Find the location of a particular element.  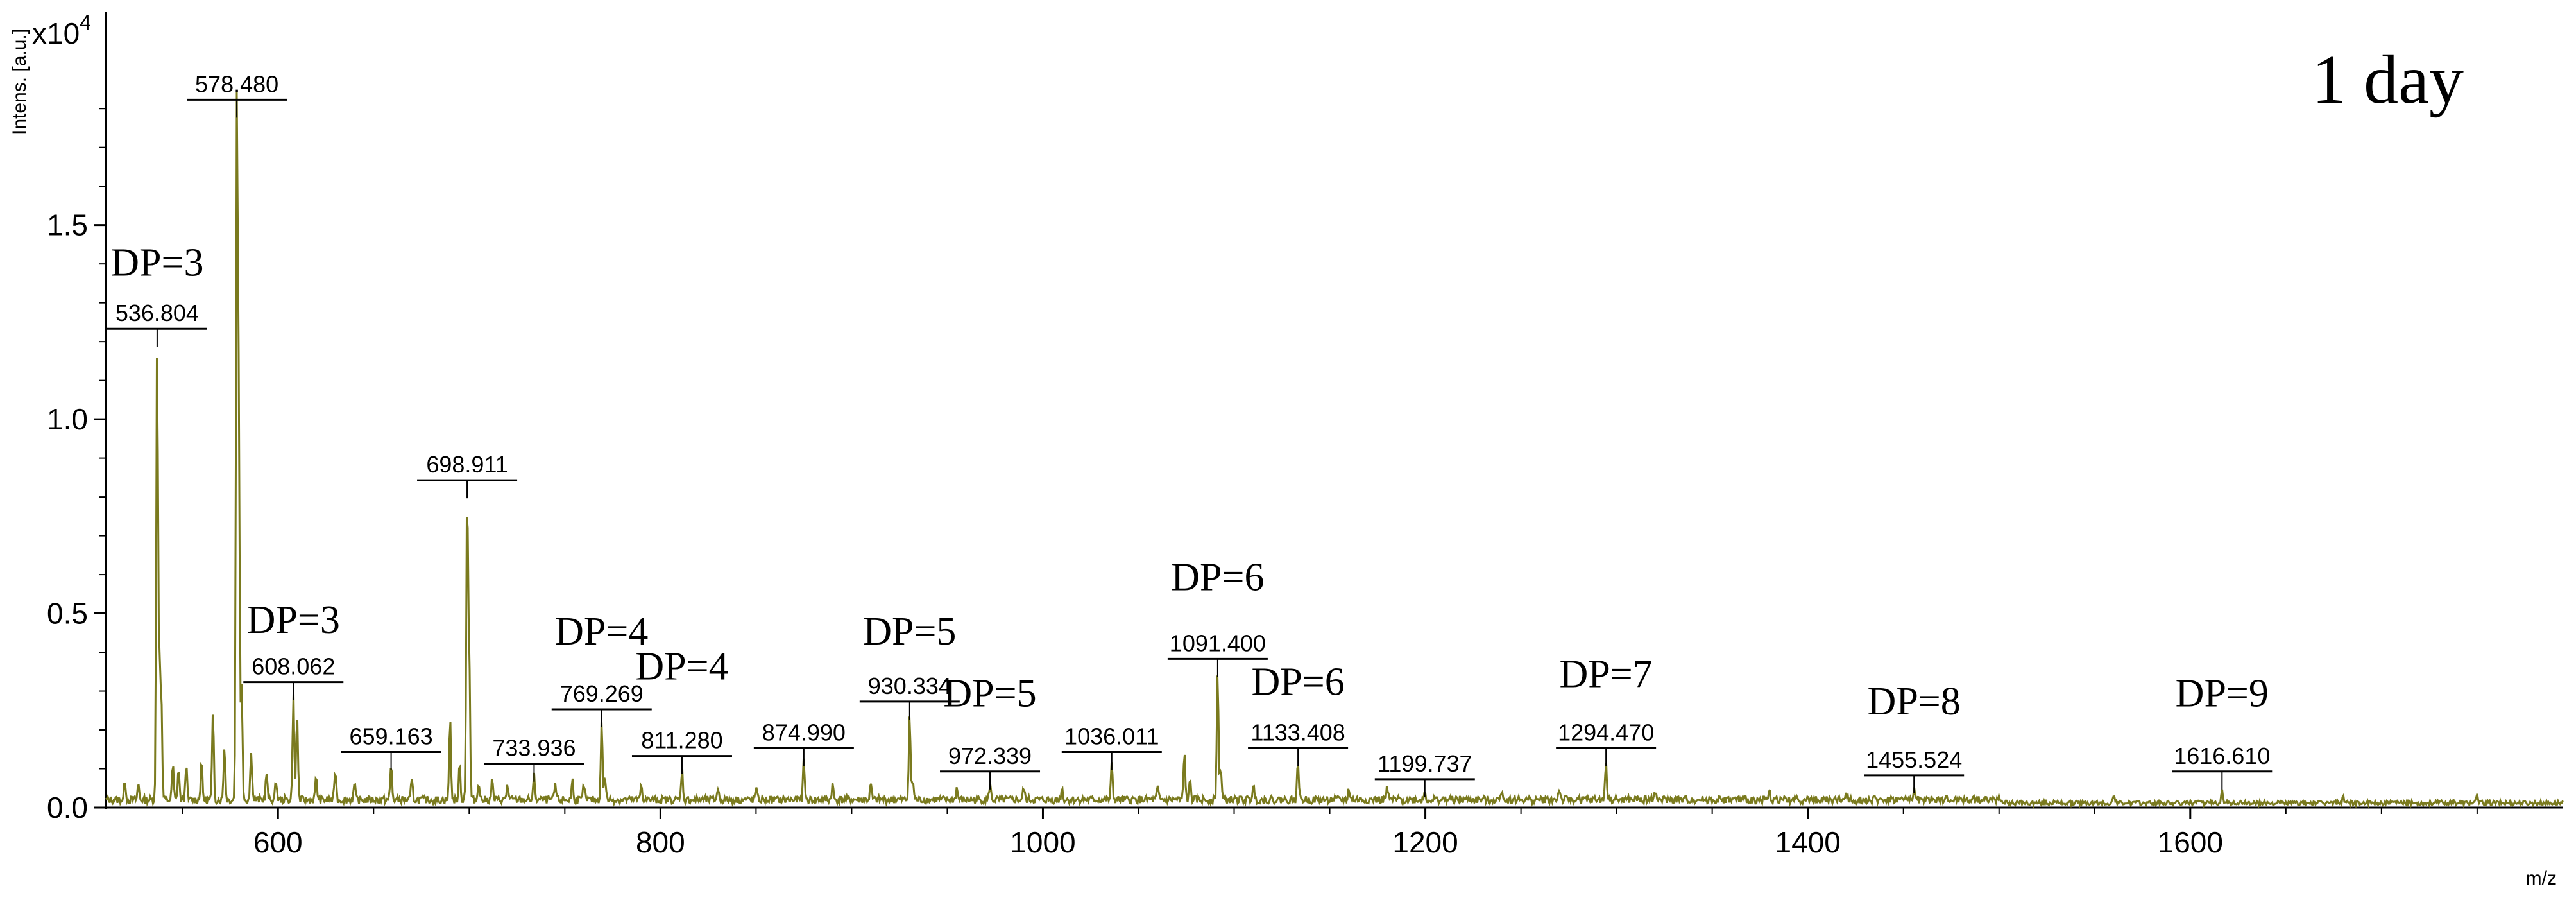

peak-label-11: 1036.011 is located at coordinates (1111, 736).